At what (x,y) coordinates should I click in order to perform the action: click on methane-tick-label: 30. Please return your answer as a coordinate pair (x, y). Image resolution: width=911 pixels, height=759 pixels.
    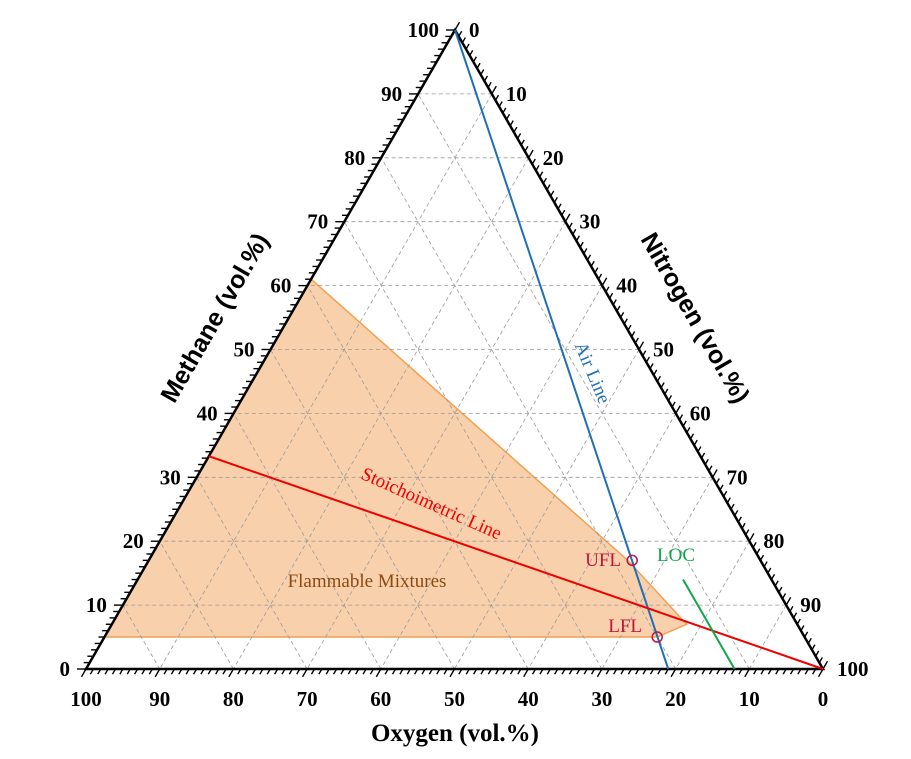
    Looking at the image, I should click on (170, 477).